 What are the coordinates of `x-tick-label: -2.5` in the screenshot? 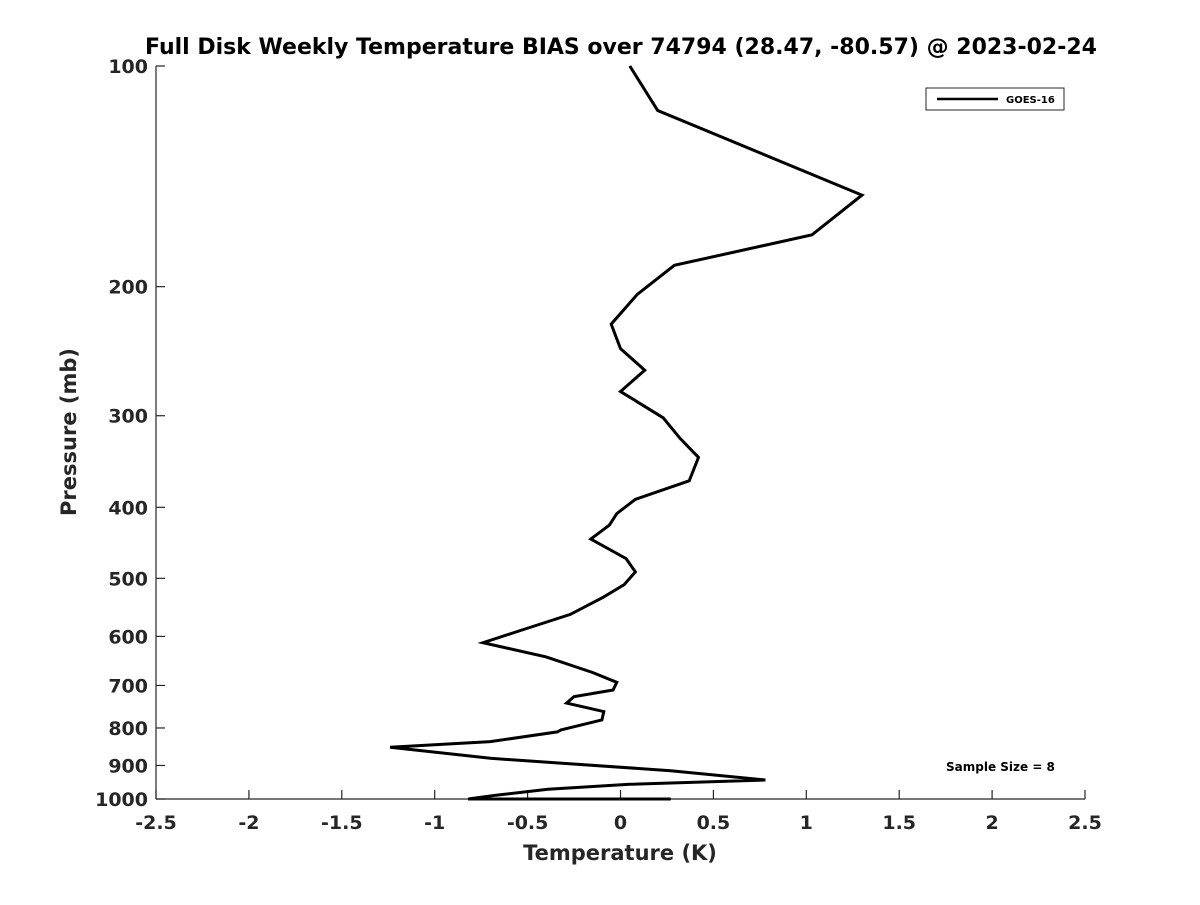 It's located at (156, 823).